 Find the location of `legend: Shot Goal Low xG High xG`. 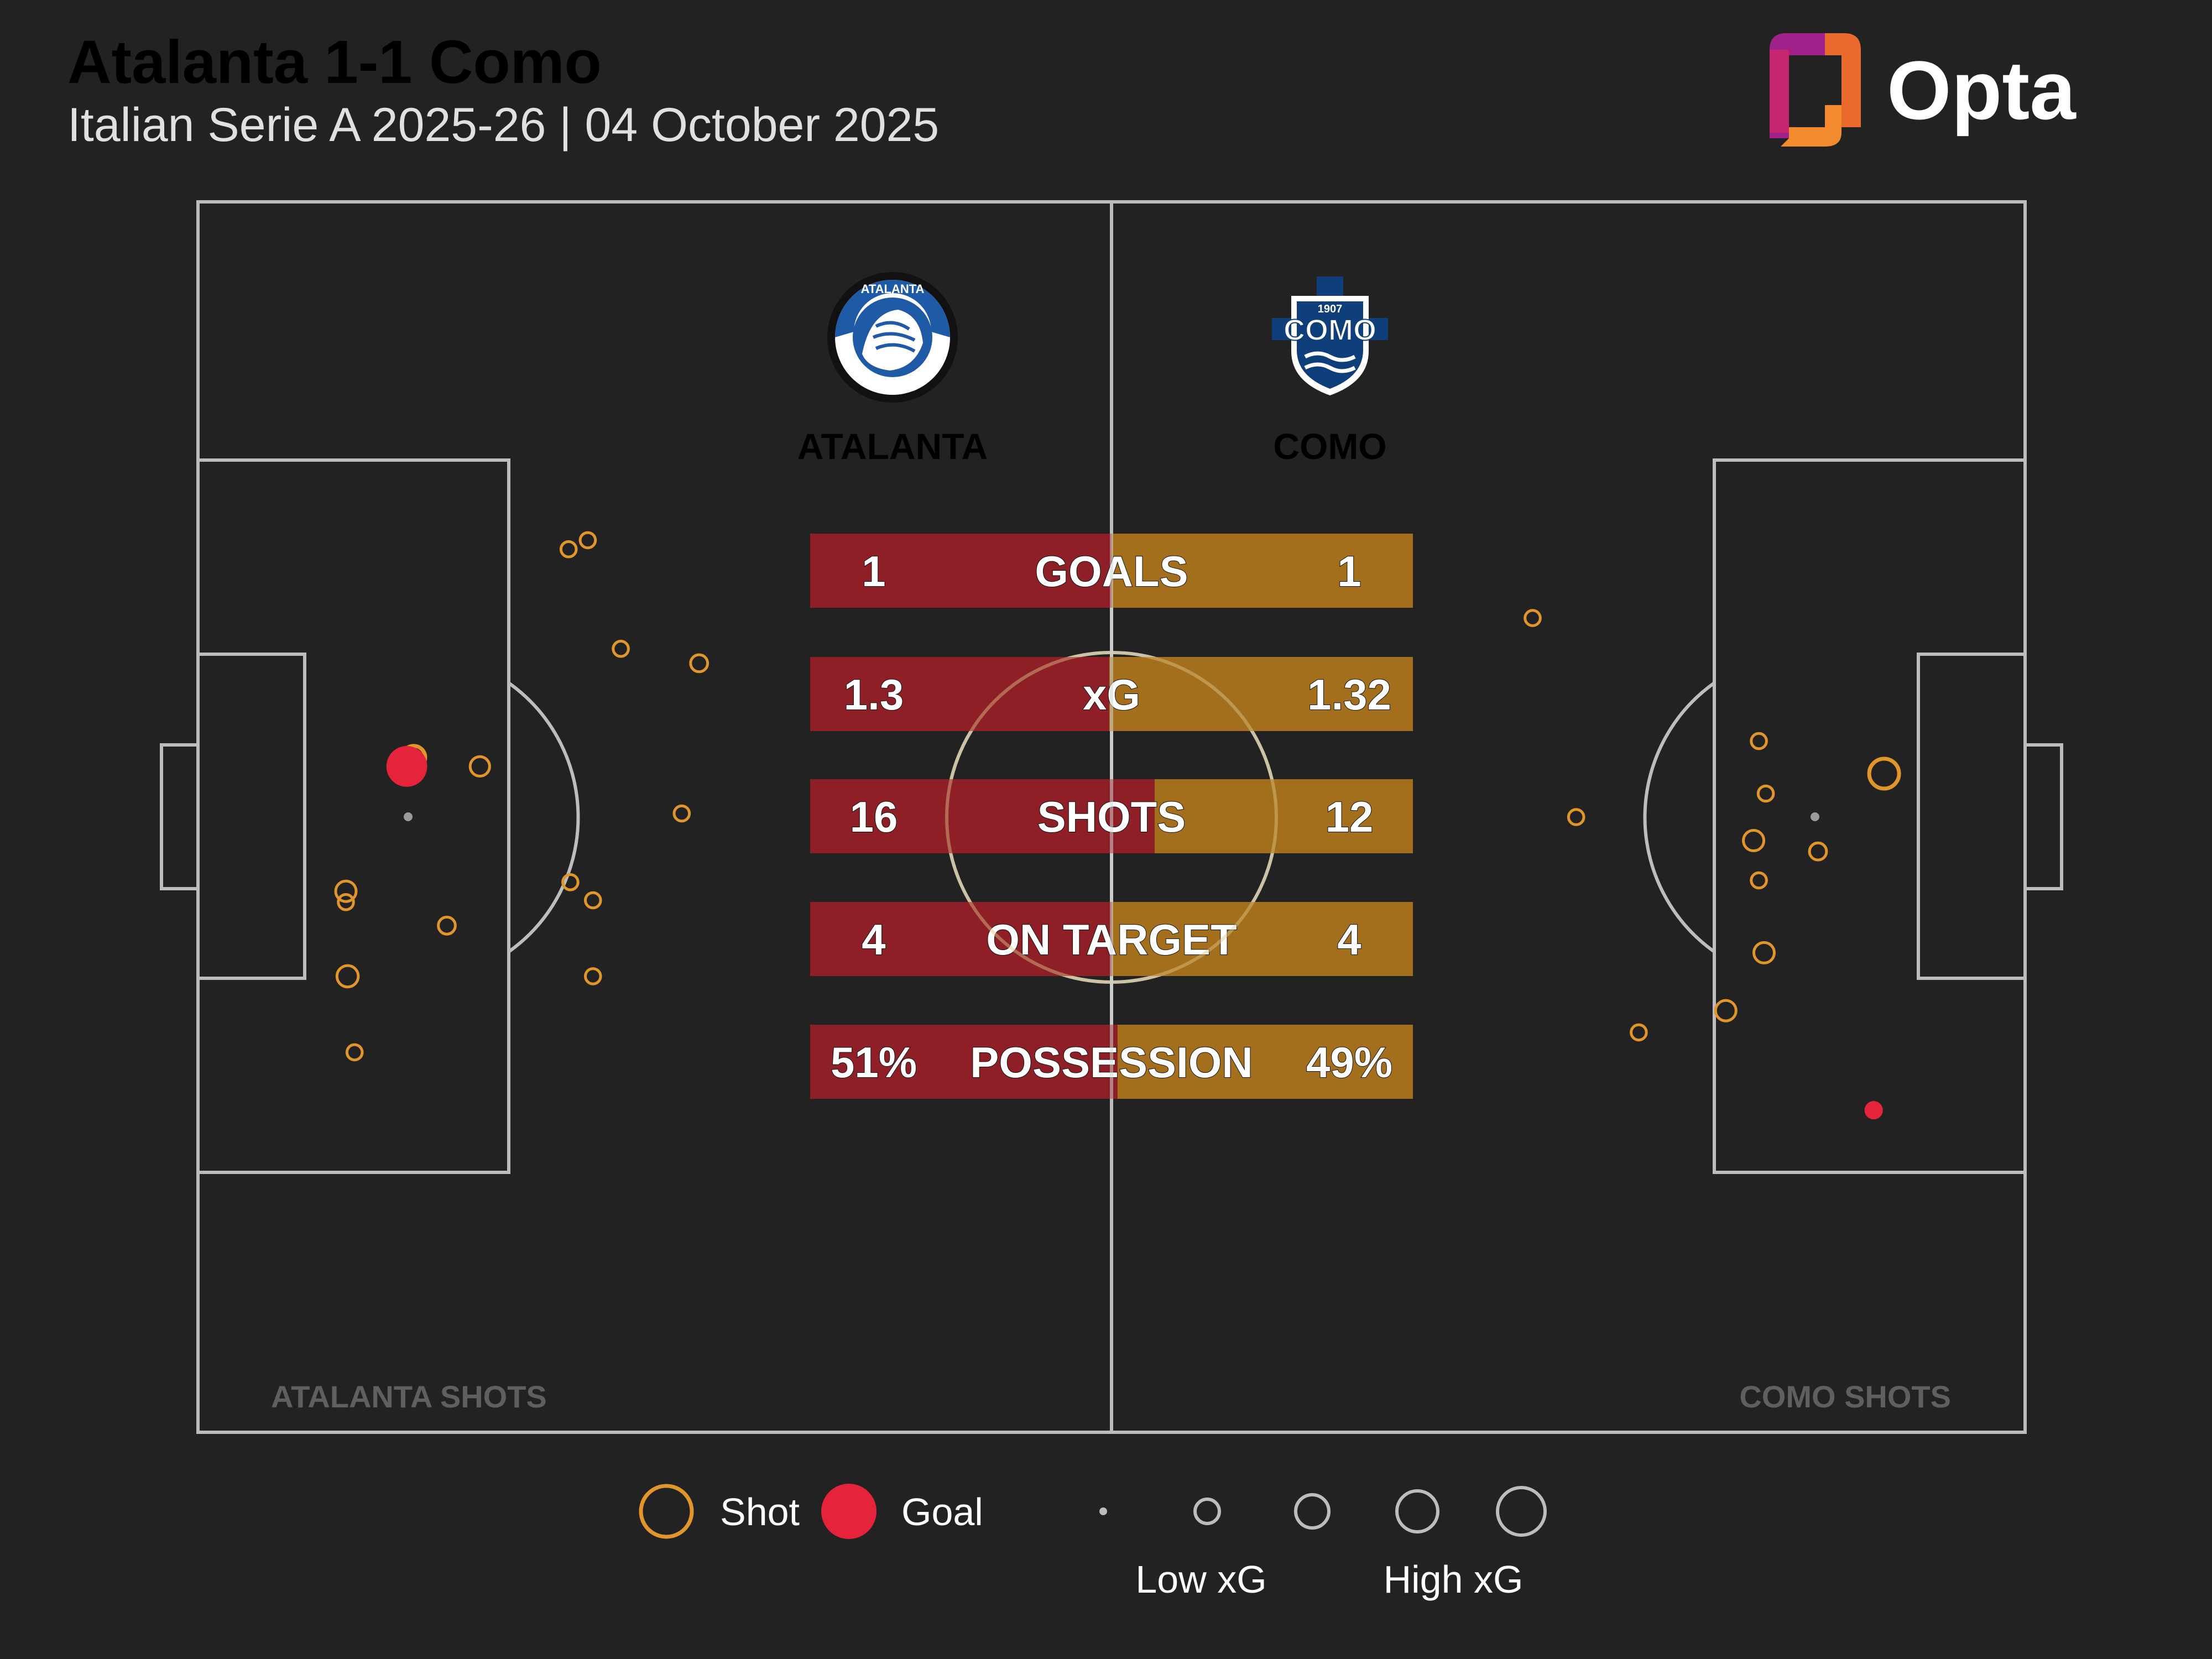

legend: Shot Goal Low xG High xG is located at coordinates (1093, 1543).